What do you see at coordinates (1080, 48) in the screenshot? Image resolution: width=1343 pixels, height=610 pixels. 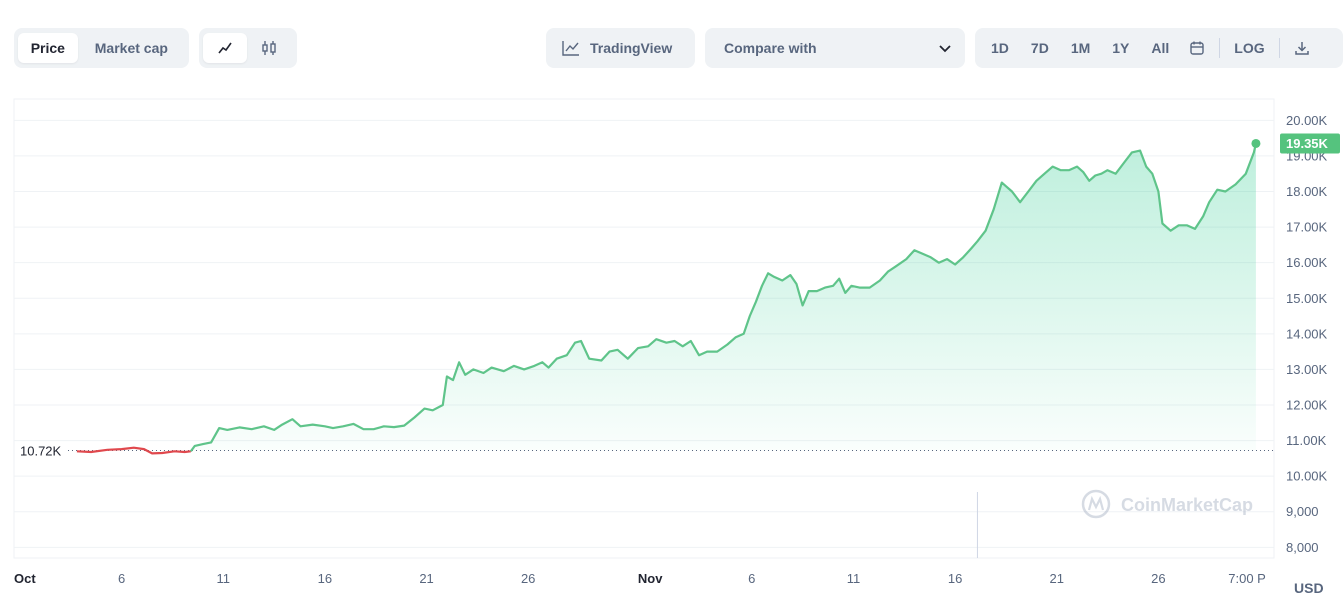 I see `range-1m: 1M` at bounding box center [1080, 48].